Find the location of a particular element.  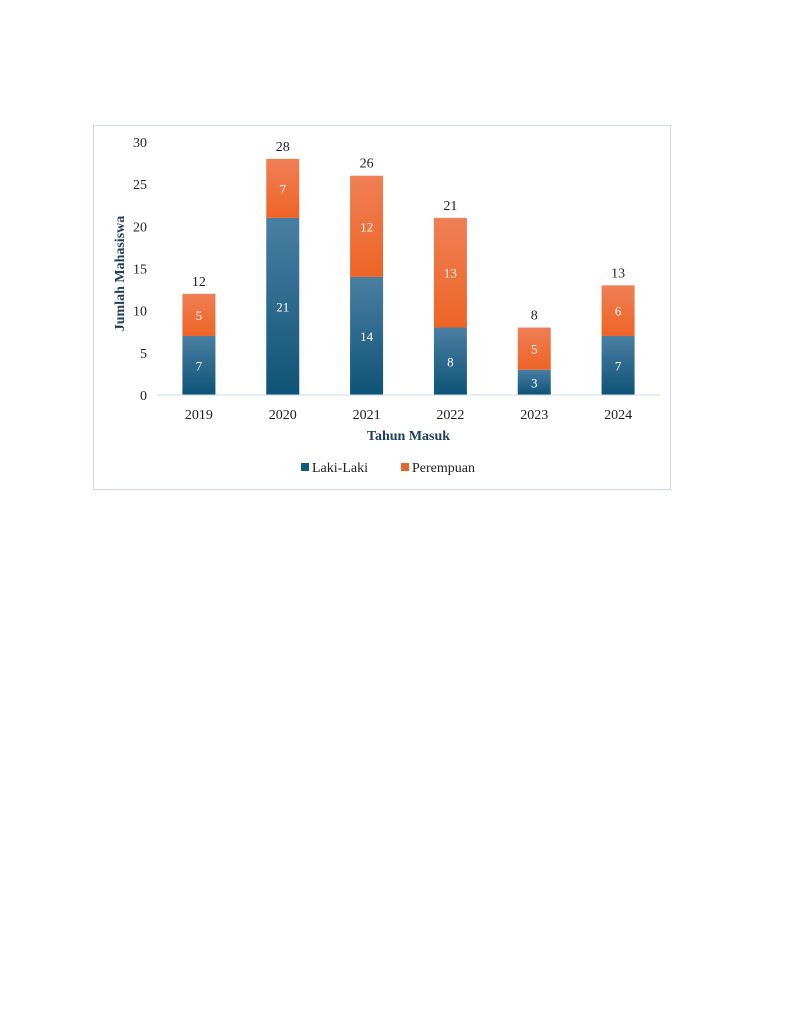

legend: Laki-Laki Perempuan is located at coordinates (388, 468).